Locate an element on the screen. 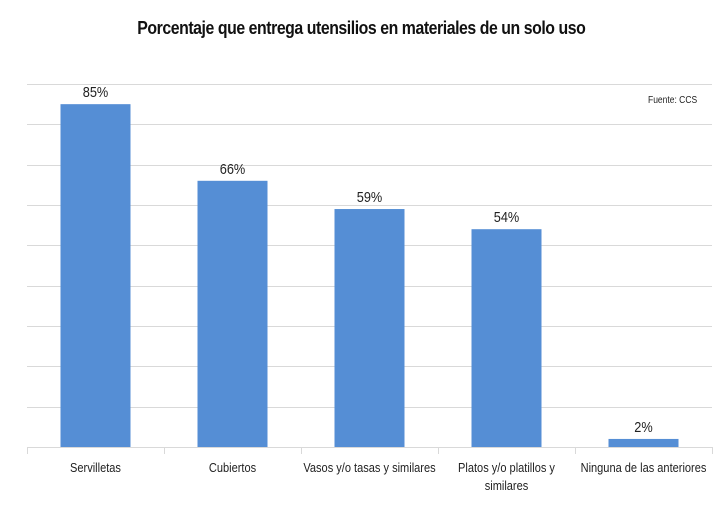  x-tick-label: Servilletas is located at coordinates (95, 467).